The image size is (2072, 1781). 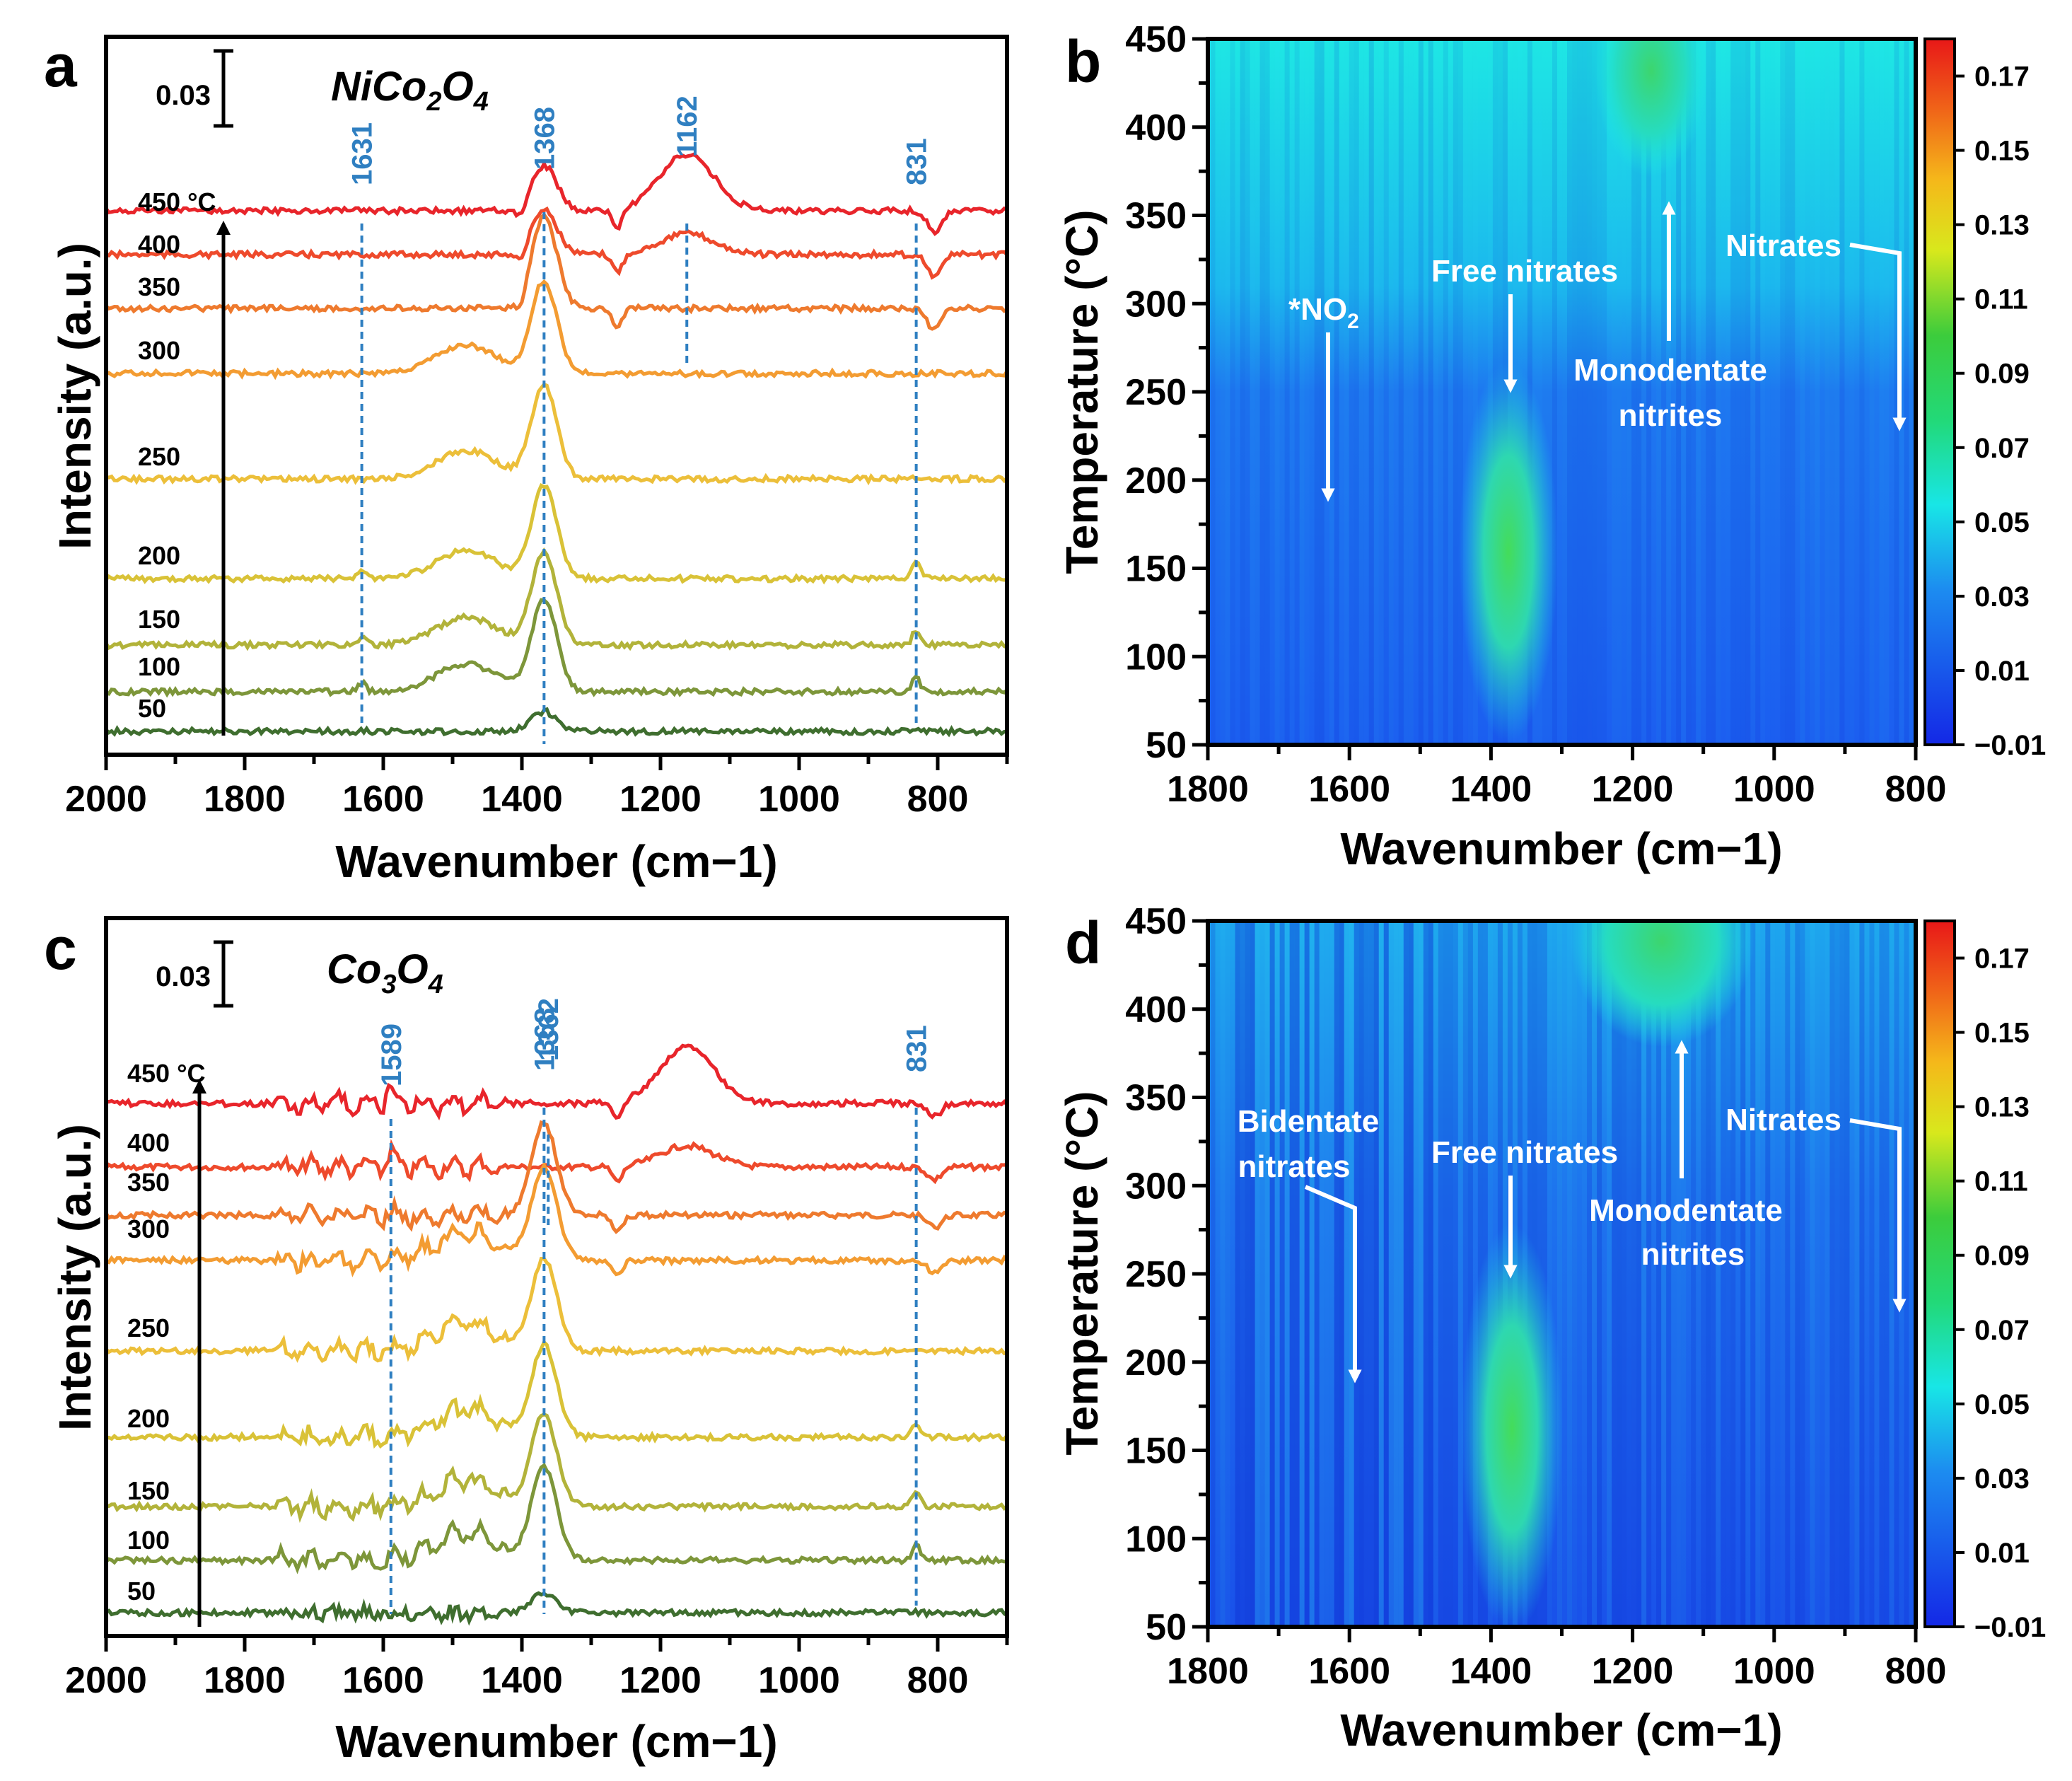 I want to click on panel-d-x-ticks: 1800 1600 1400 1200 1000 800, so click(x=1556, y=1659).